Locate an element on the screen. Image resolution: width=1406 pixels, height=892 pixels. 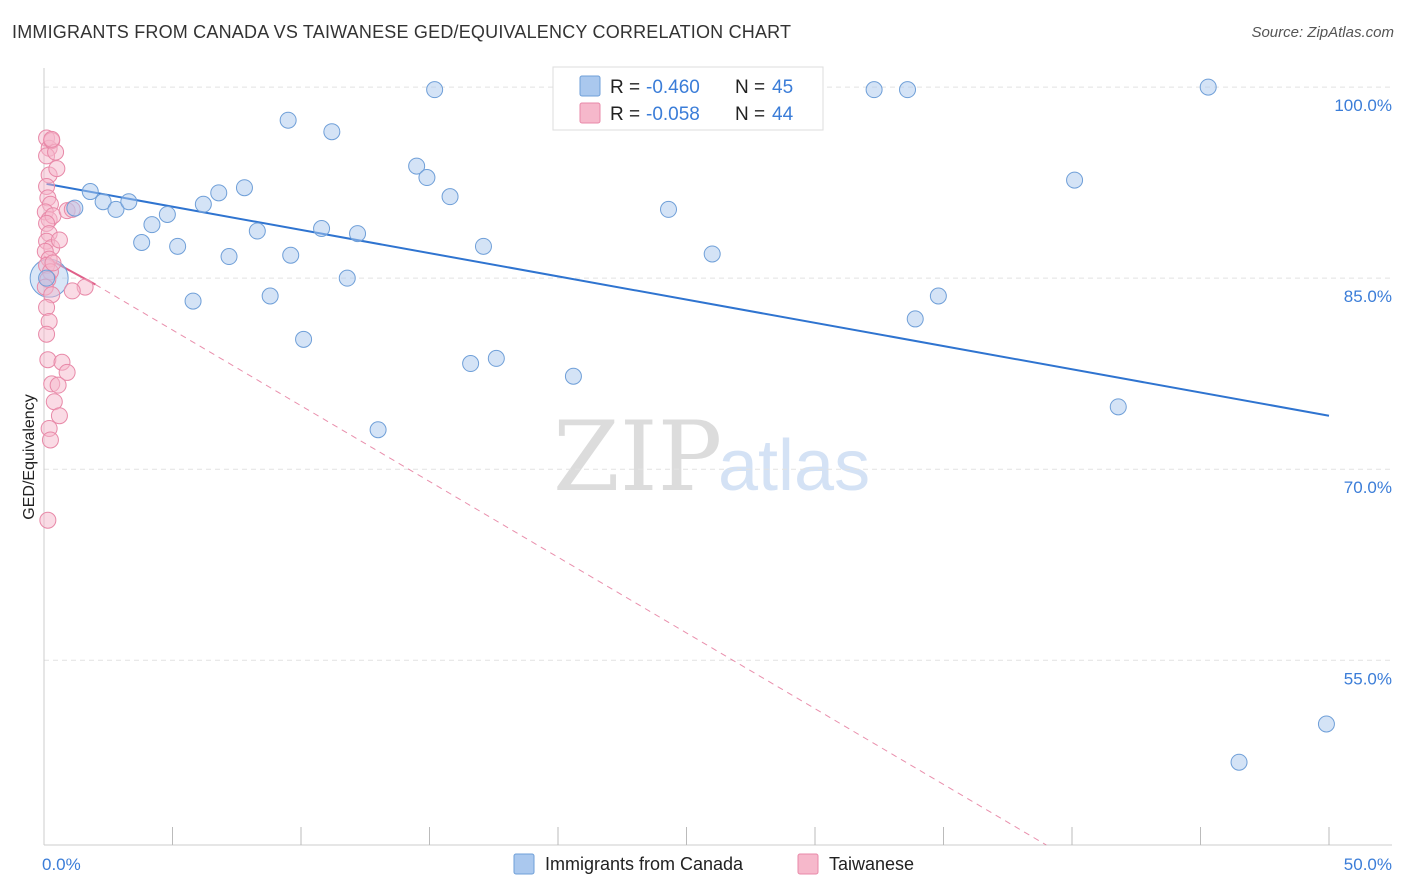
y-tick-label-3: 55.0% is located at coordinates (1368, 678).